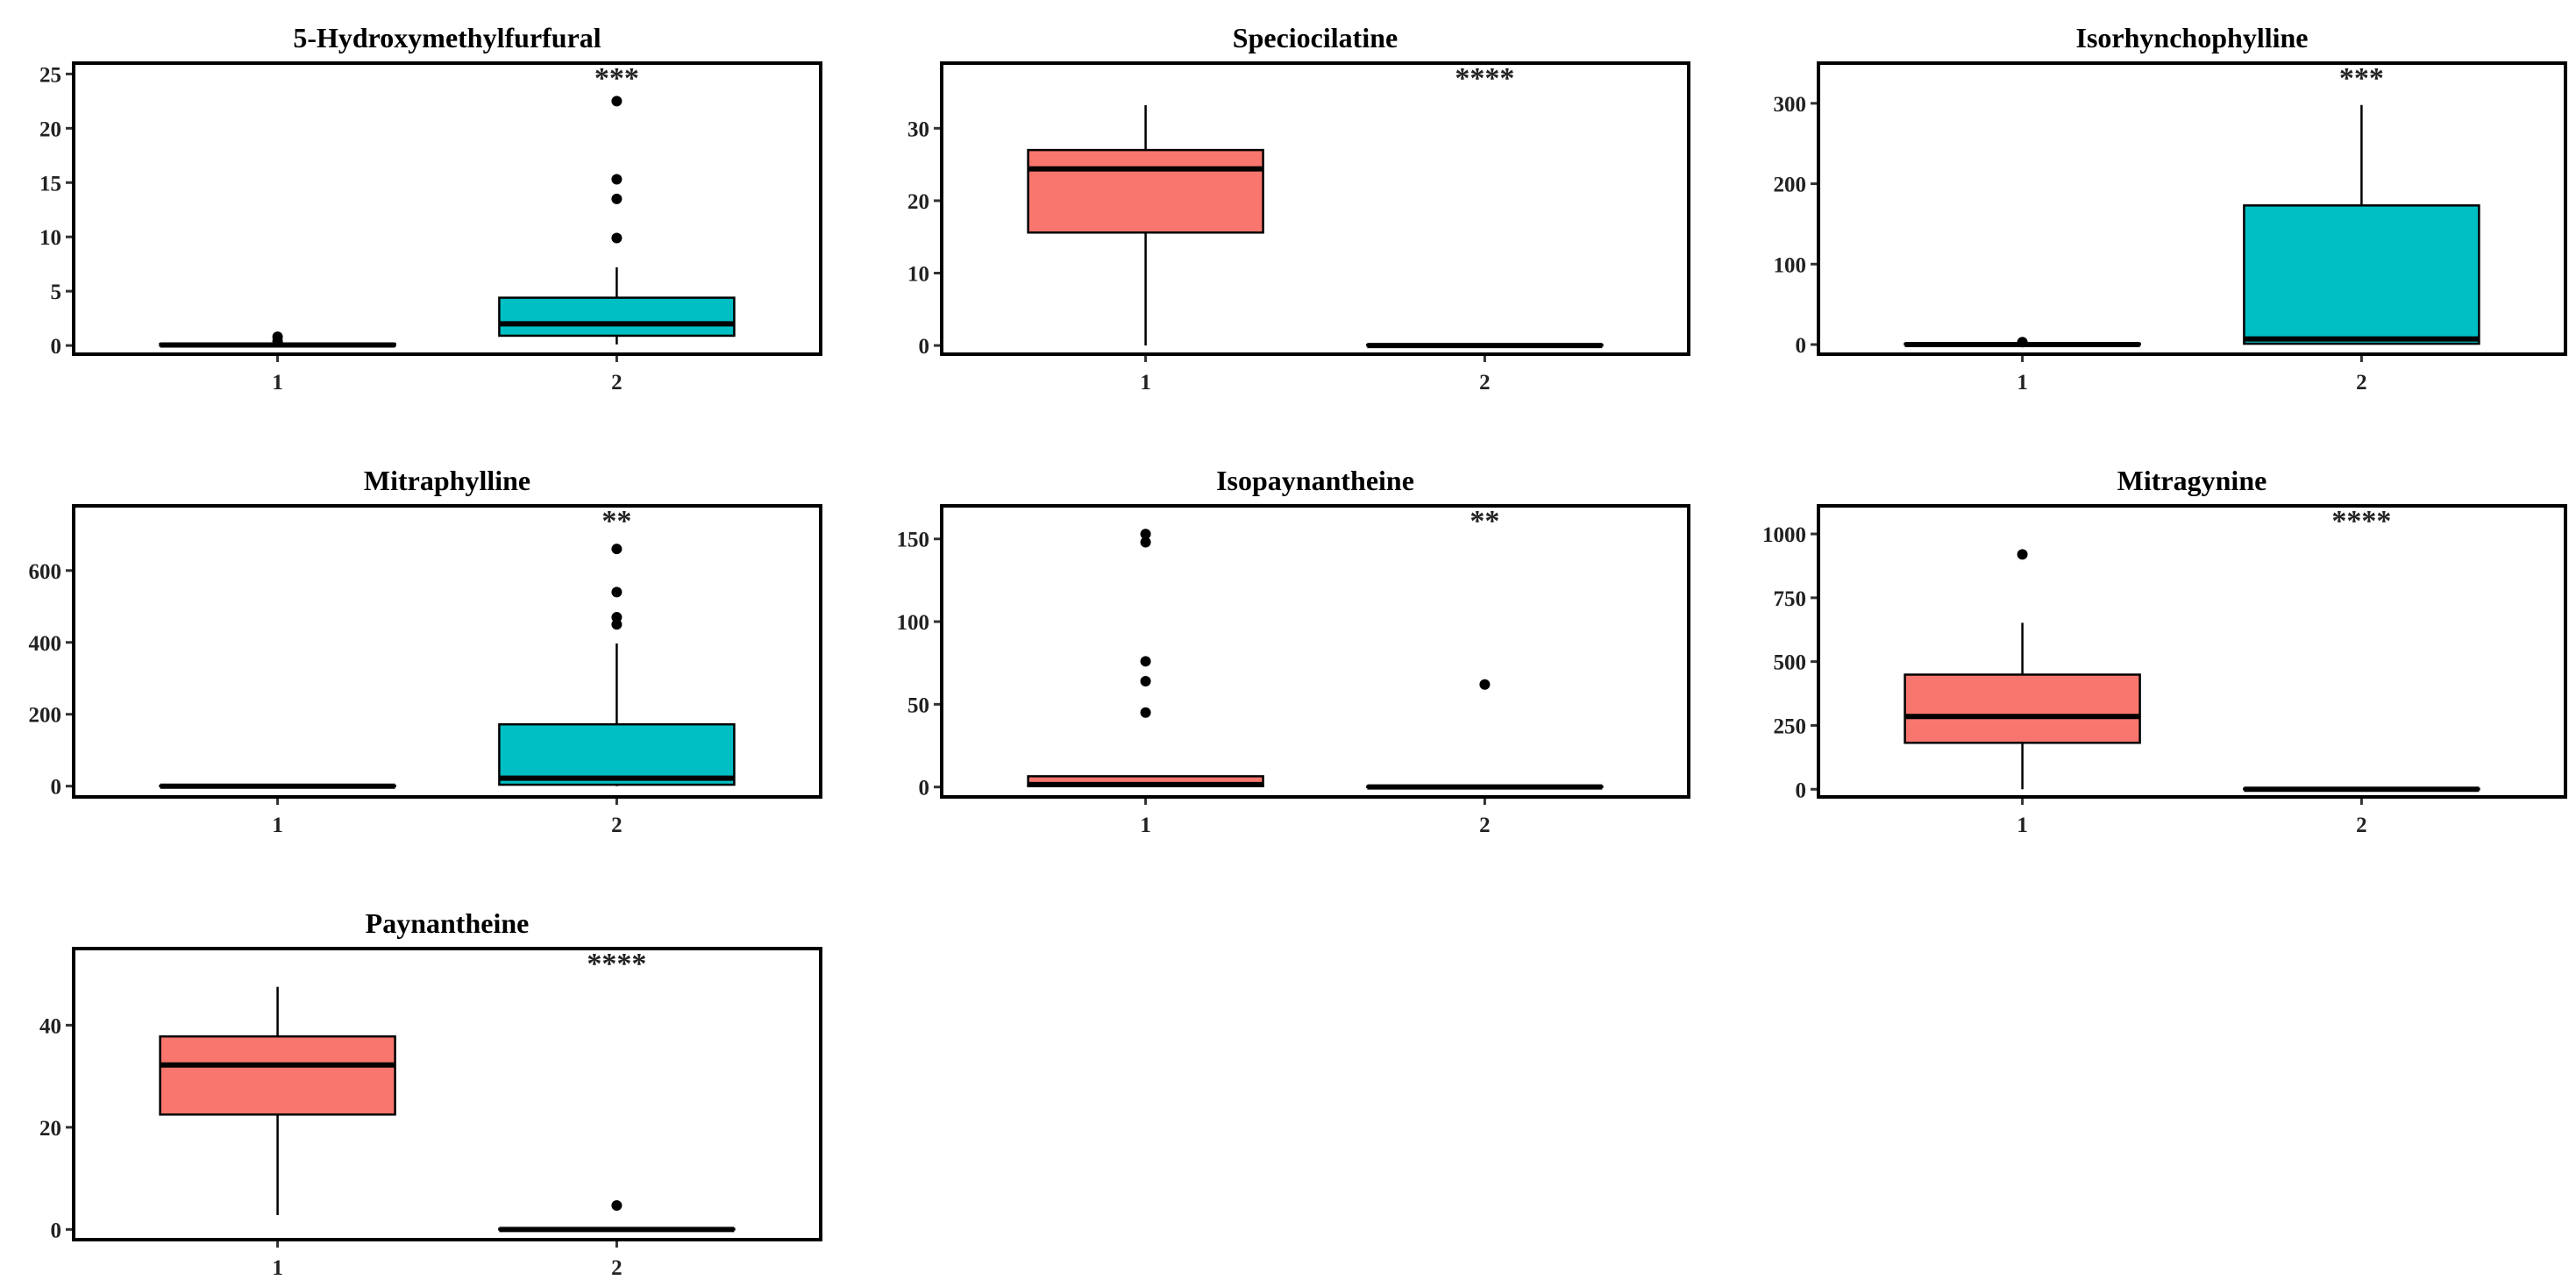 The width and height of the screenshot is (2576, 1287). I want to click on chart-panel: Isorhynchophylline 0 100 200 300 1 2 ***, so click(2170, 209).